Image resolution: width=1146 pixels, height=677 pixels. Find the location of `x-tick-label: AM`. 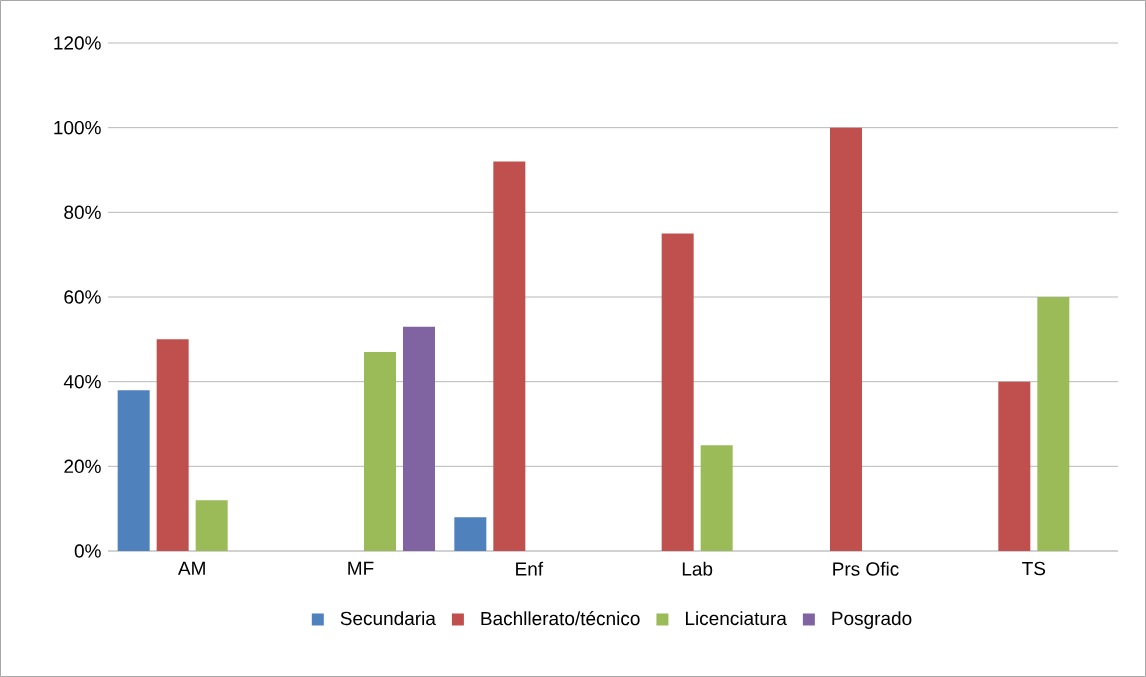

x-tick-label: AM is located at coordinates (191, 568).